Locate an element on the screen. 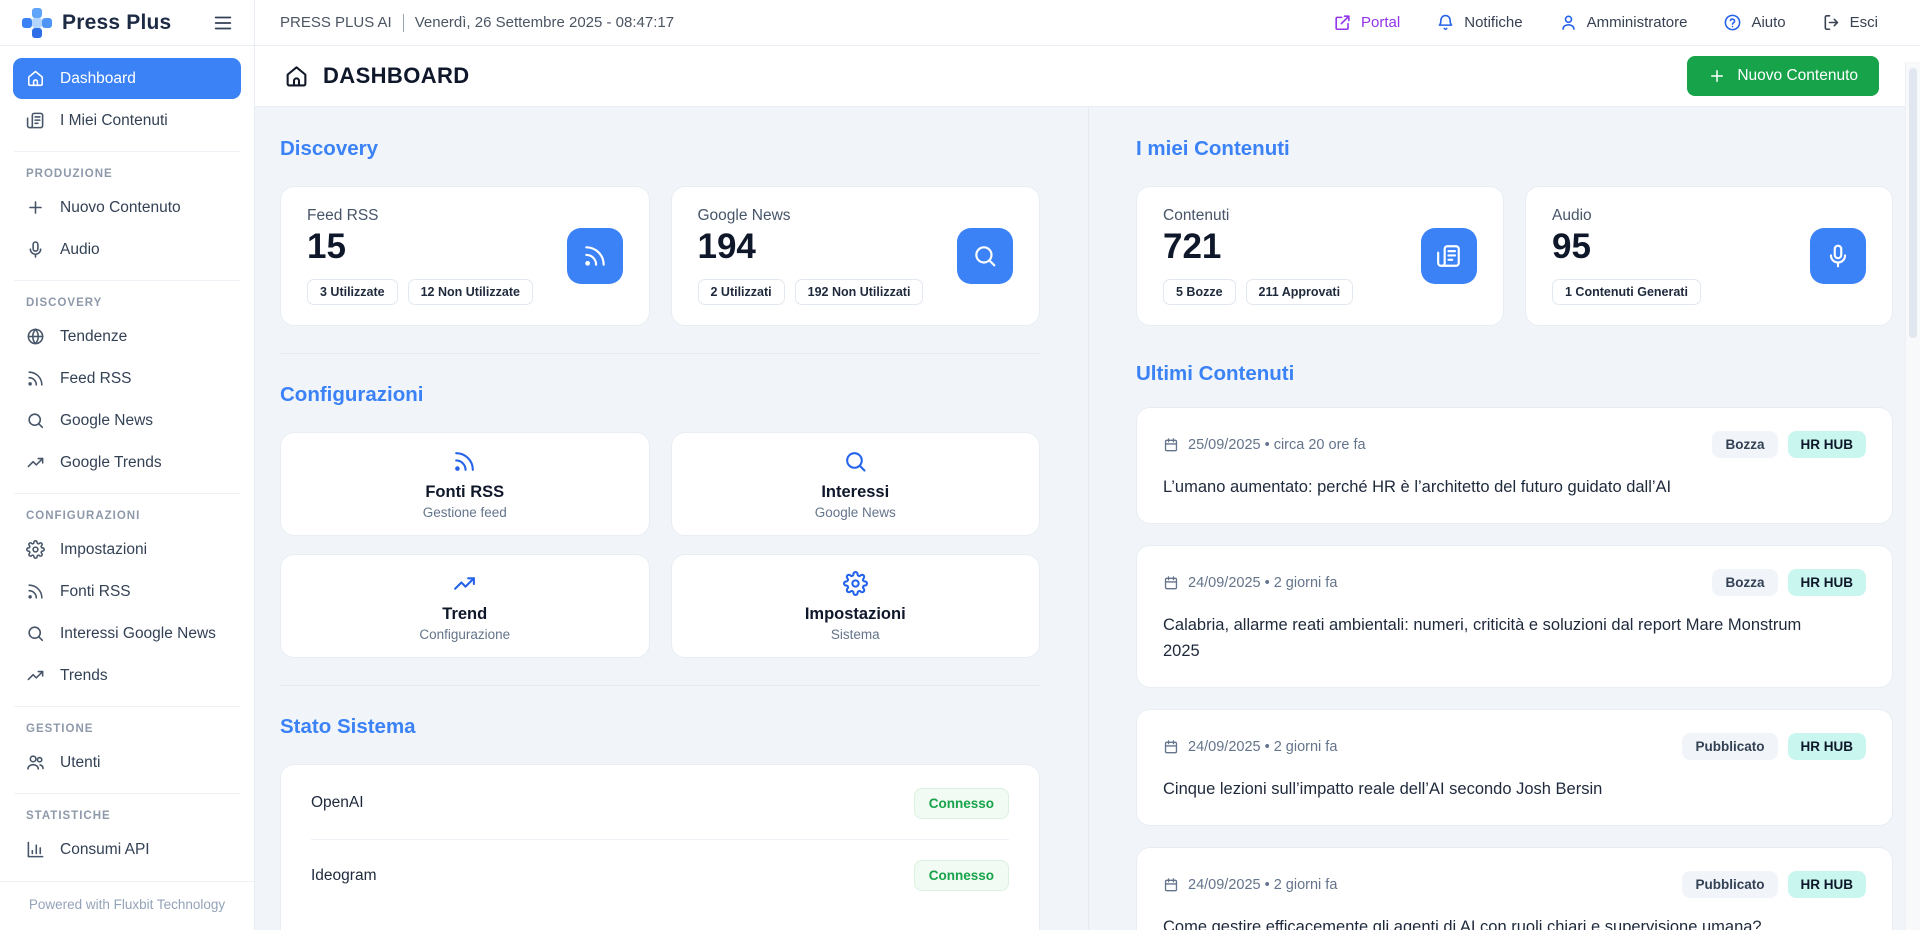  sidebar-item-interessi-google-news: Interessi Google News is located at coordinates (127, 633).